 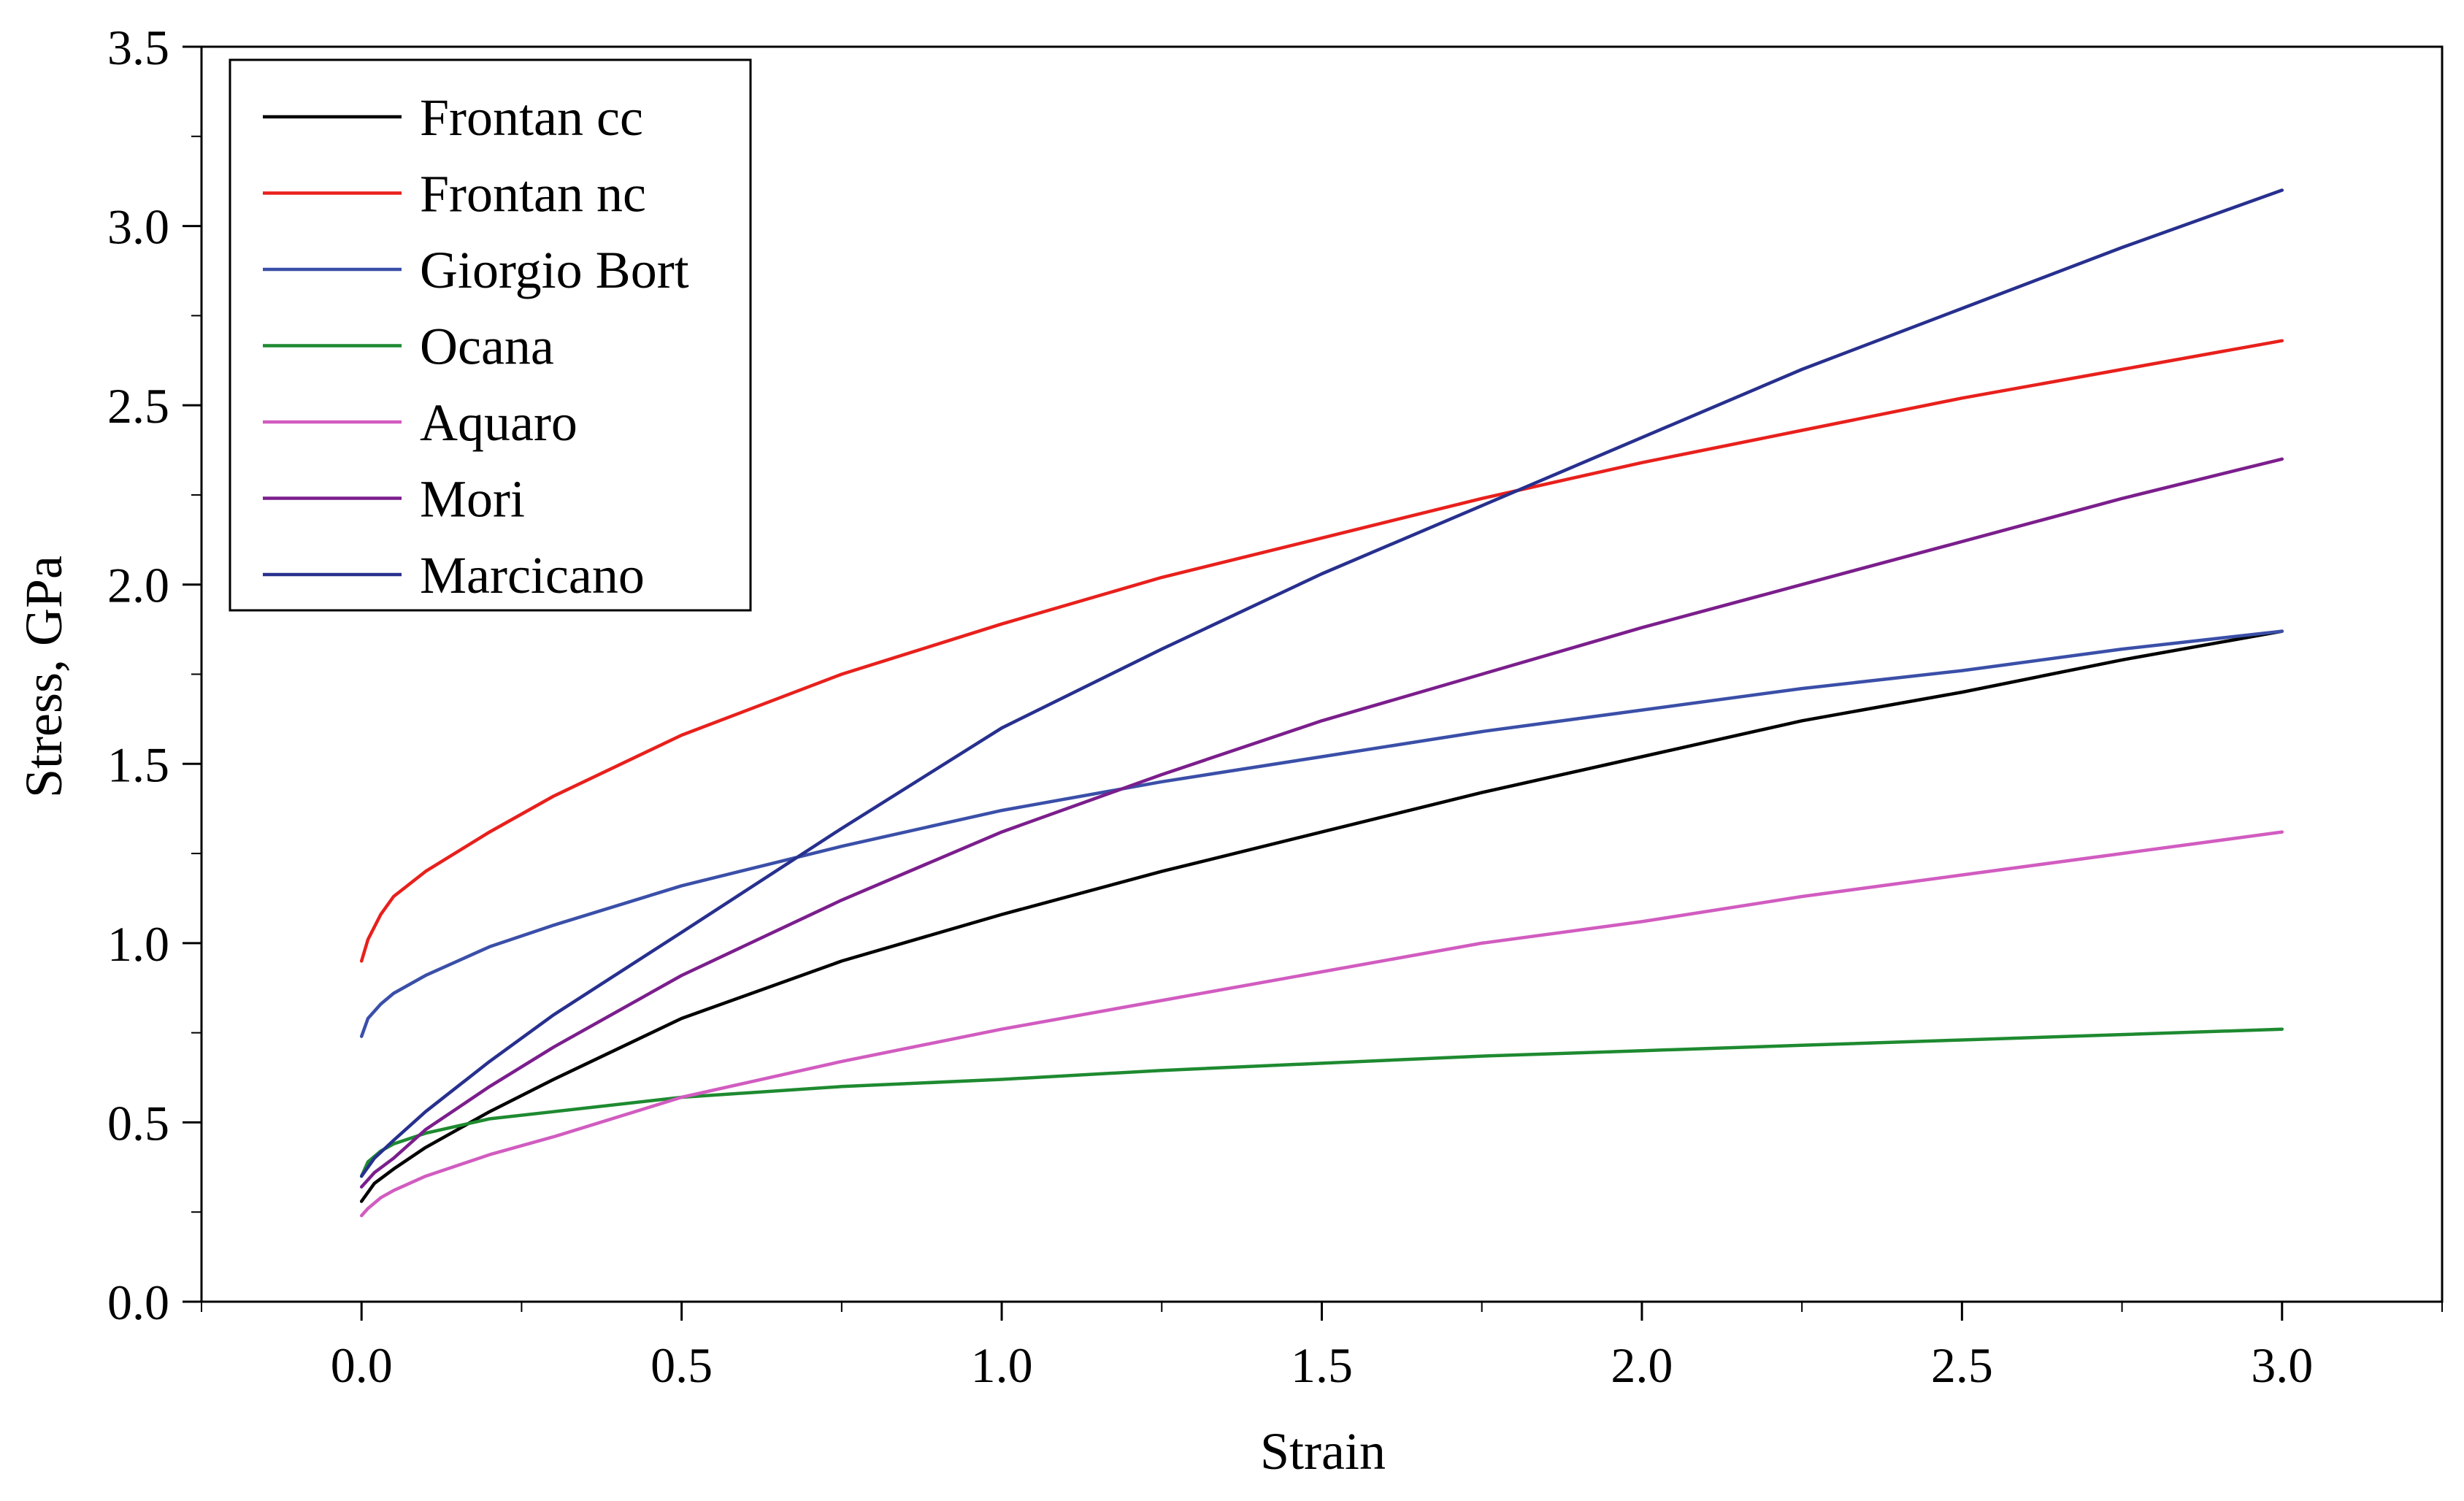 What do you see at coordinates (44, 677) in the screenshot?
I see `y-axis-title: Stress, GPa` at bounding box center [44, 677].